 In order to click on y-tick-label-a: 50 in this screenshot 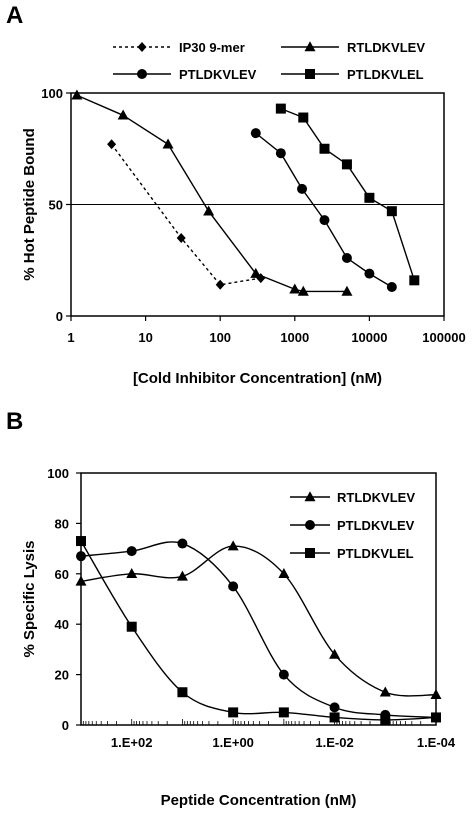, I will do `click(56, 205)`.